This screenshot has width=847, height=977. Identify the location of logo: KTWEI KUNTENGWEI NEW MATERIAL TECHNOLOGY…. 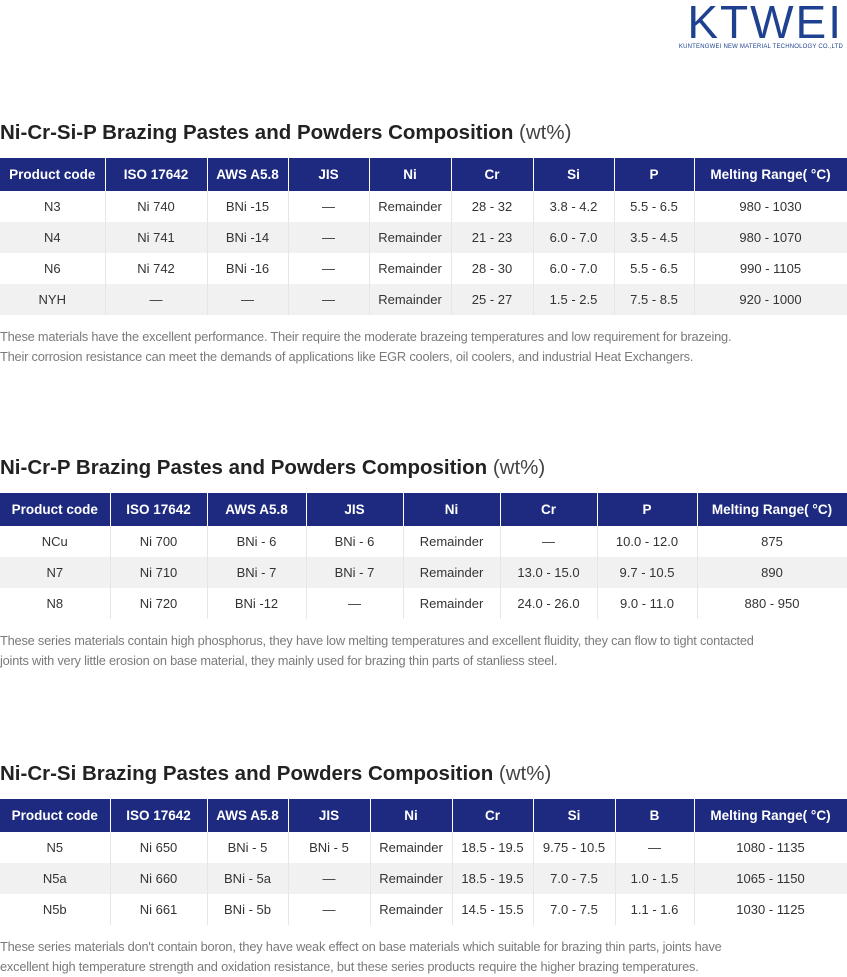
(748, 25).